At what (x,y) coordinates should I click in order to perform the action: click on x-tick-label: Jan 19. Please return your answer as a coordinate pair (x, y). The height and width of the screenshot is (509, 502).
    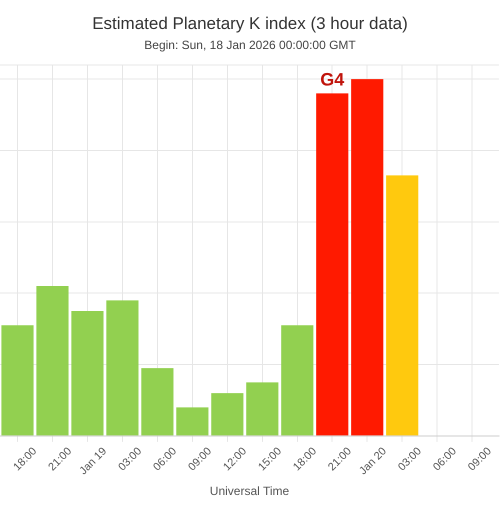
    Looking at the image, I should click on (93, 461).